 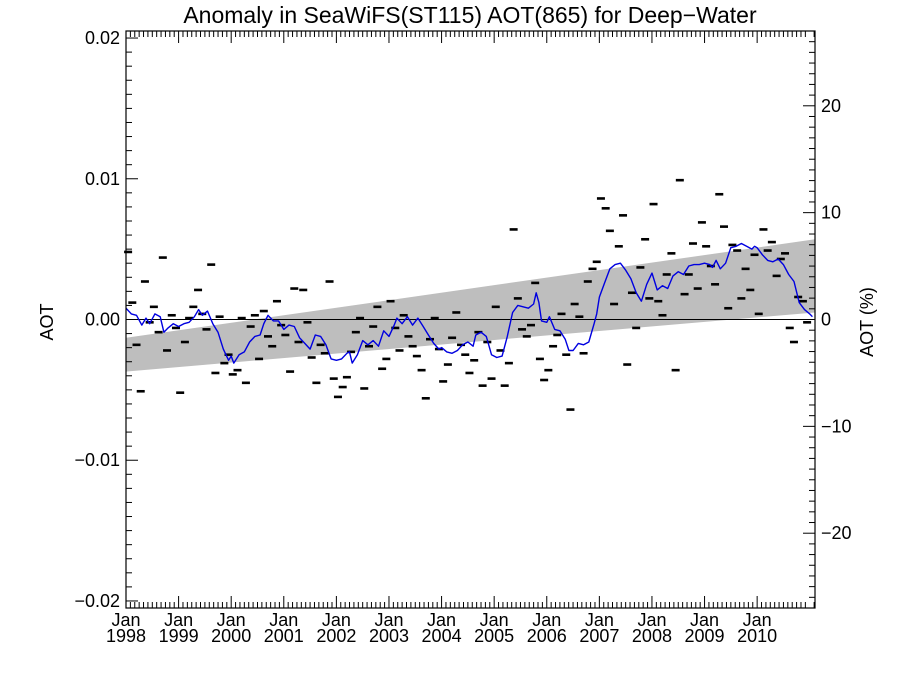 What do you see at coordinates (442, 636) in the screenshot?
I see `x-tick-year-label: 2004` at bounding box center [442, 636].